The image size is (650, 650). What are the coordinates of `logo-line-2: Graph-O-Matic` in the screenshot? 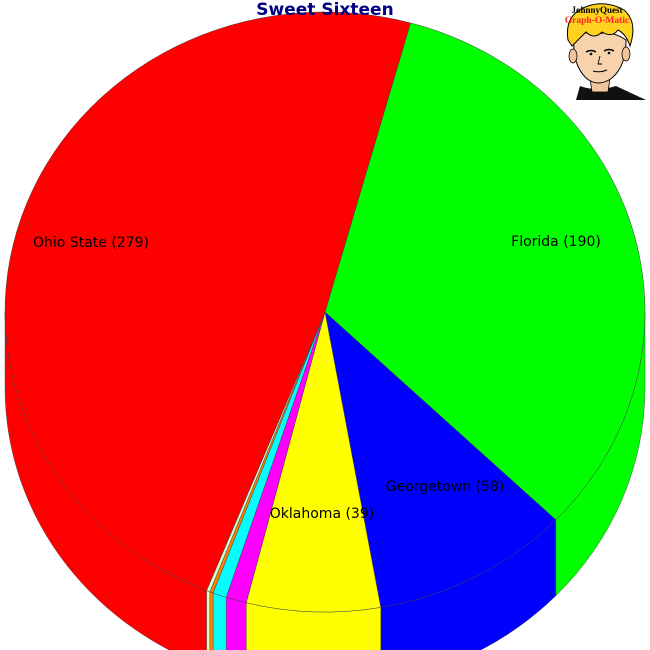 It's located at (597, 21).